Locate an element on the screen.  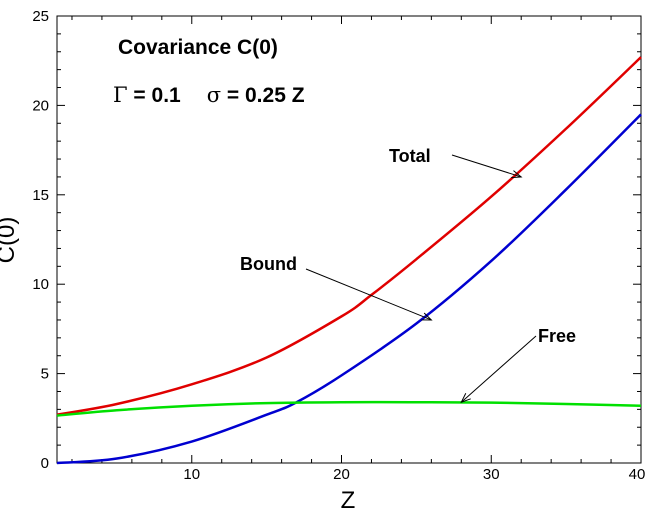
x-tick-label: 40 is located at coordinates (637, 474).